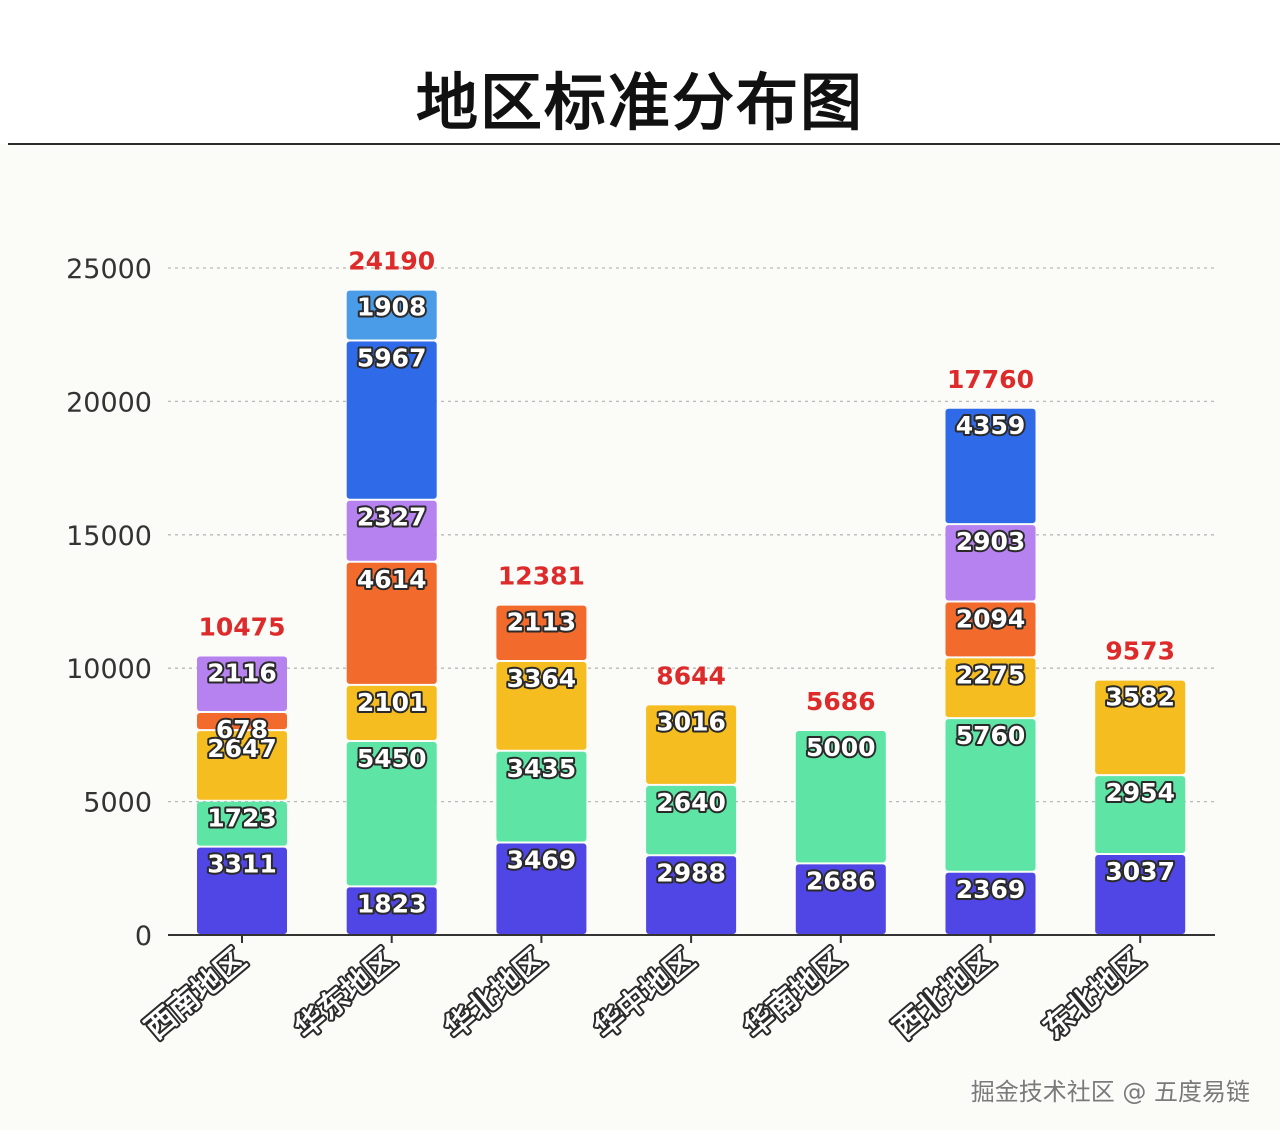  Describe the element at coordinates (1140, 871) in the screenshot. I see `segment-value-label: 3037` at that location.